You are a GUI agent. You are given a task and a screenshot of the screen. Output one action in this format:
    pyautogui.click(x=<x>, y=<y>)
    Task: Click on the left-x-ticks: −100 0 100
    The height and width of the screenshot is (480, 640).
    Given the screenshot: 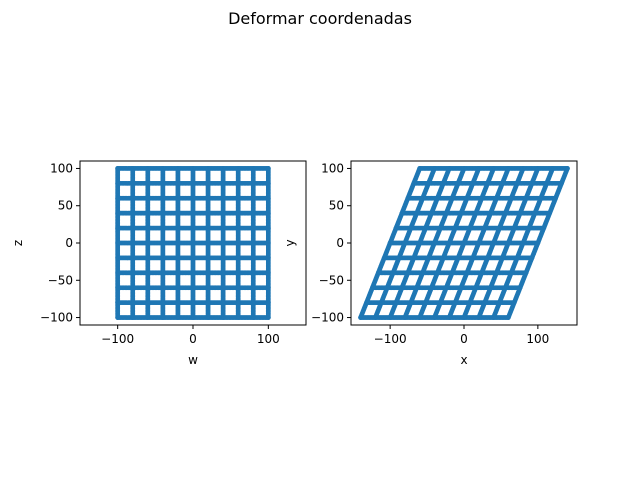 What is the action you would take?
    pyautogui.click(x=190, y=335)
    